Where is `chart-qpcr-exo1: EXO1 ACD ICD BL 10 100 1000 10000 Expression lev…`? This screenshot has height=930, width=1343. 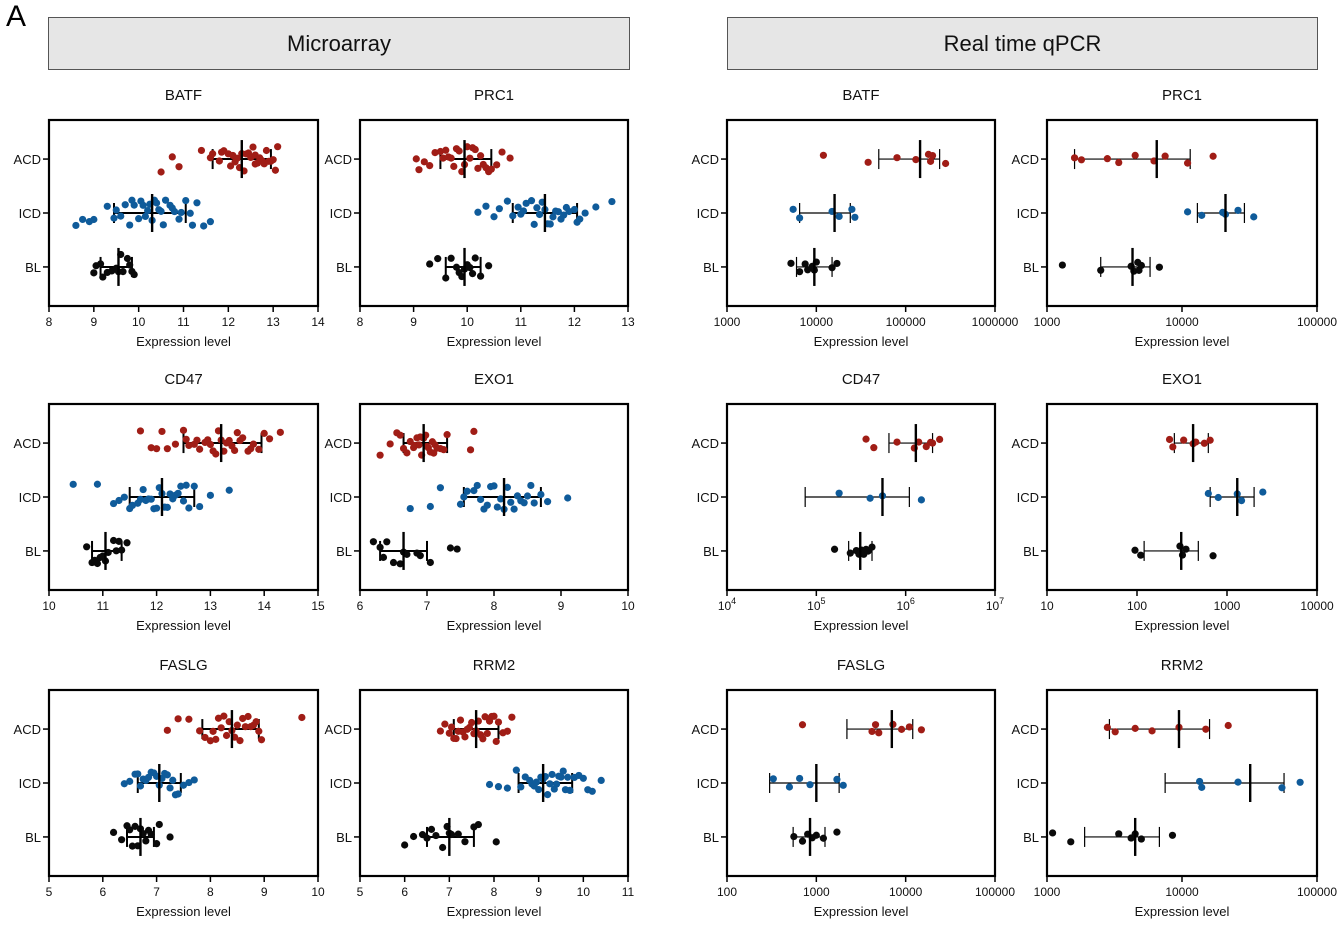
chart-qpcr-exo1: EXO1 ACD ICD BL 10 100 1000 10000 Expression lev… is located at coordinates (1173, 502).